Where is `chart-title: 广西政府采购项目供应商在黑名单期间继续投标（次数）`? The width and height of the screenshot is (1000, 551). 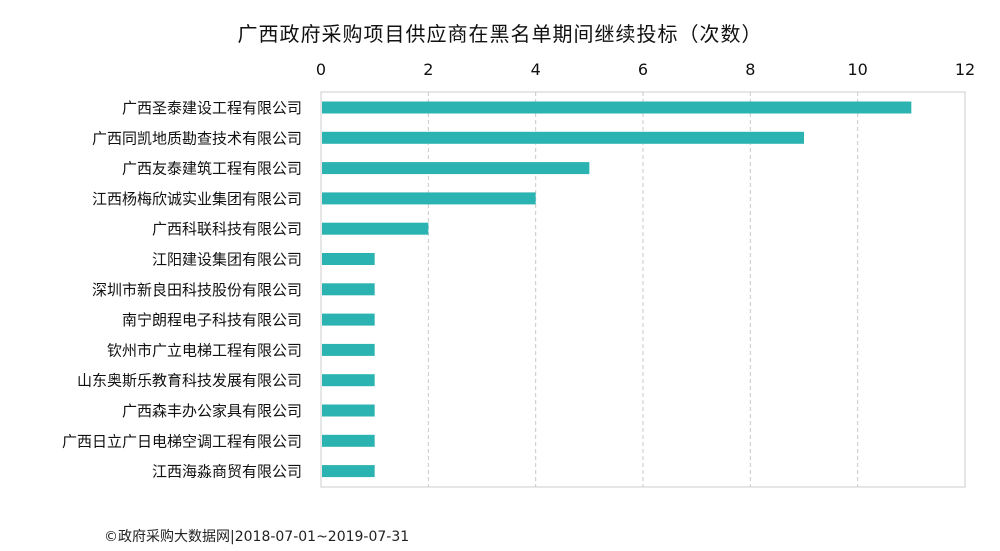 chart-title: 广西政府采购项目供应商在黑名单期间继续投标（次数） is located at coordinates (500, 34).